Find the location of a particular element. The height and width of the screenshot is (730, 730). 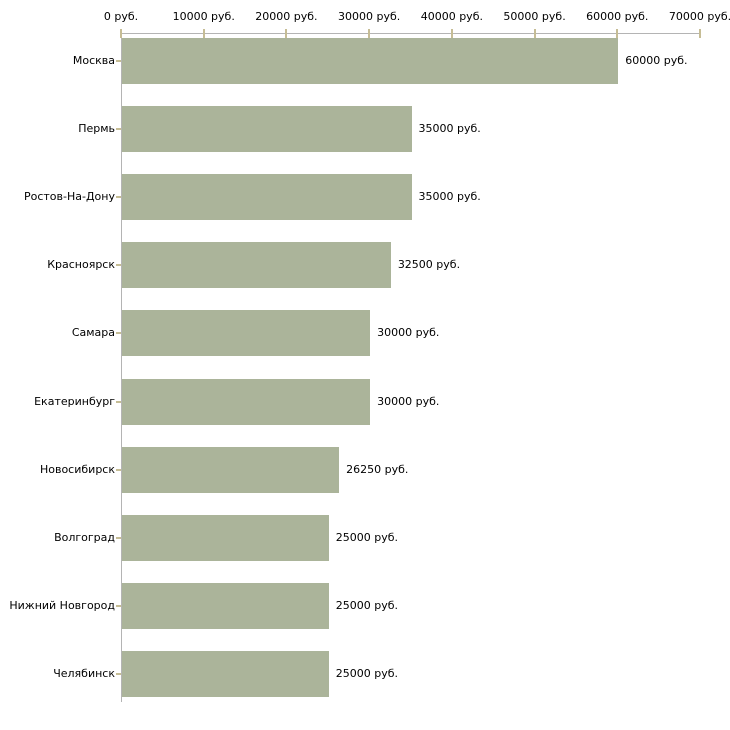

x-axis-tick-label: 30000 руб. is located at coordinates (369, 16).